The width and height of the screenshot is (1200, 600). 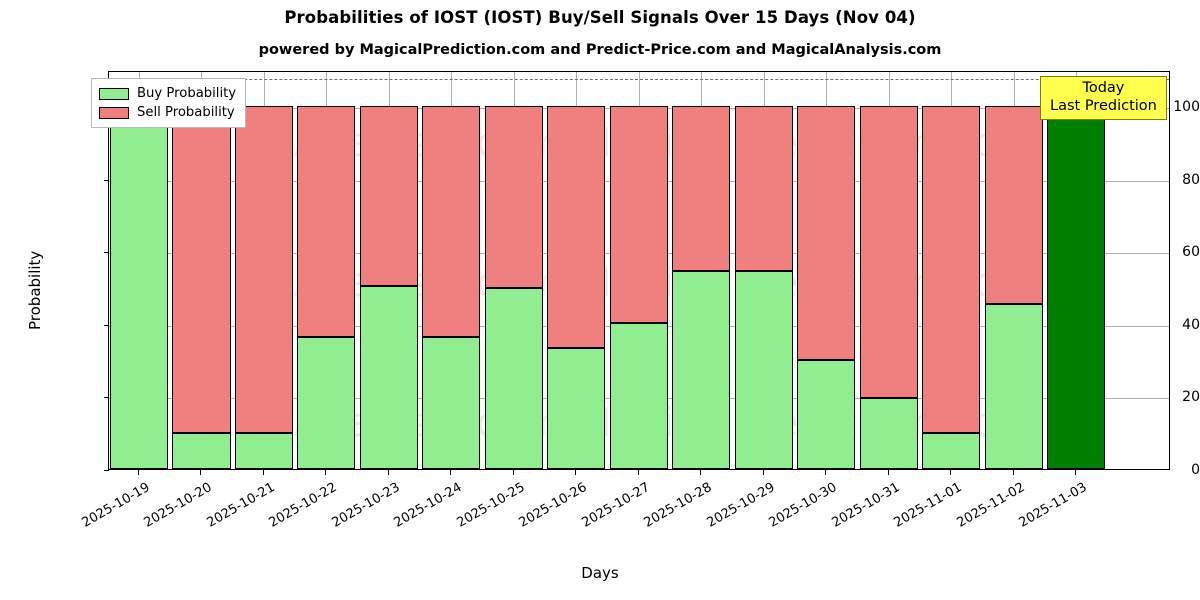 What do you see at coordinates (678, 505) in the screenshot?
I see `x-tick-label: 2025-10-28` at bounding box center [678, 505].